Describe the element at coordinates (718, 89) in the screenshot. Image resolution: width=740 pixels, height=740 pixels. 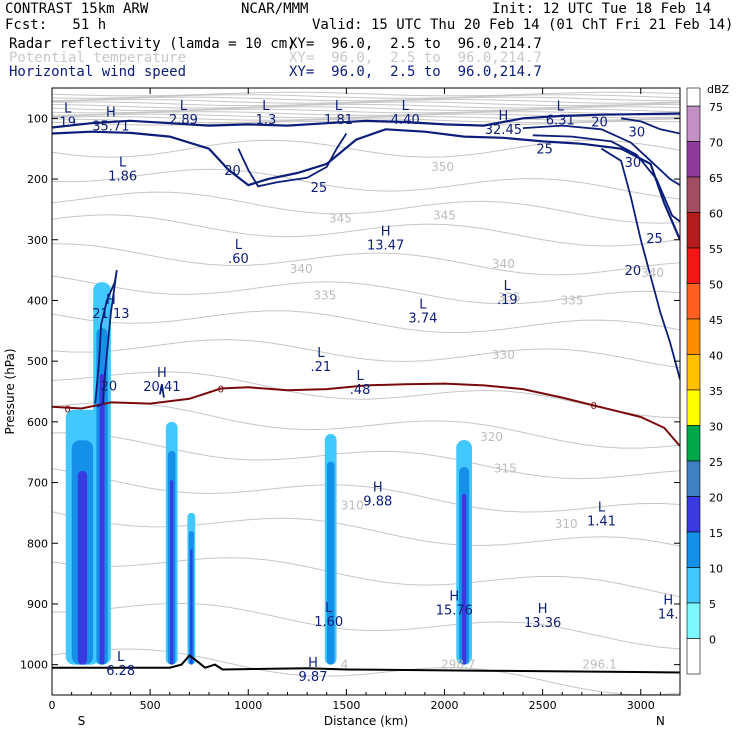
I see `colorbar-unit: dBZ` at that location.